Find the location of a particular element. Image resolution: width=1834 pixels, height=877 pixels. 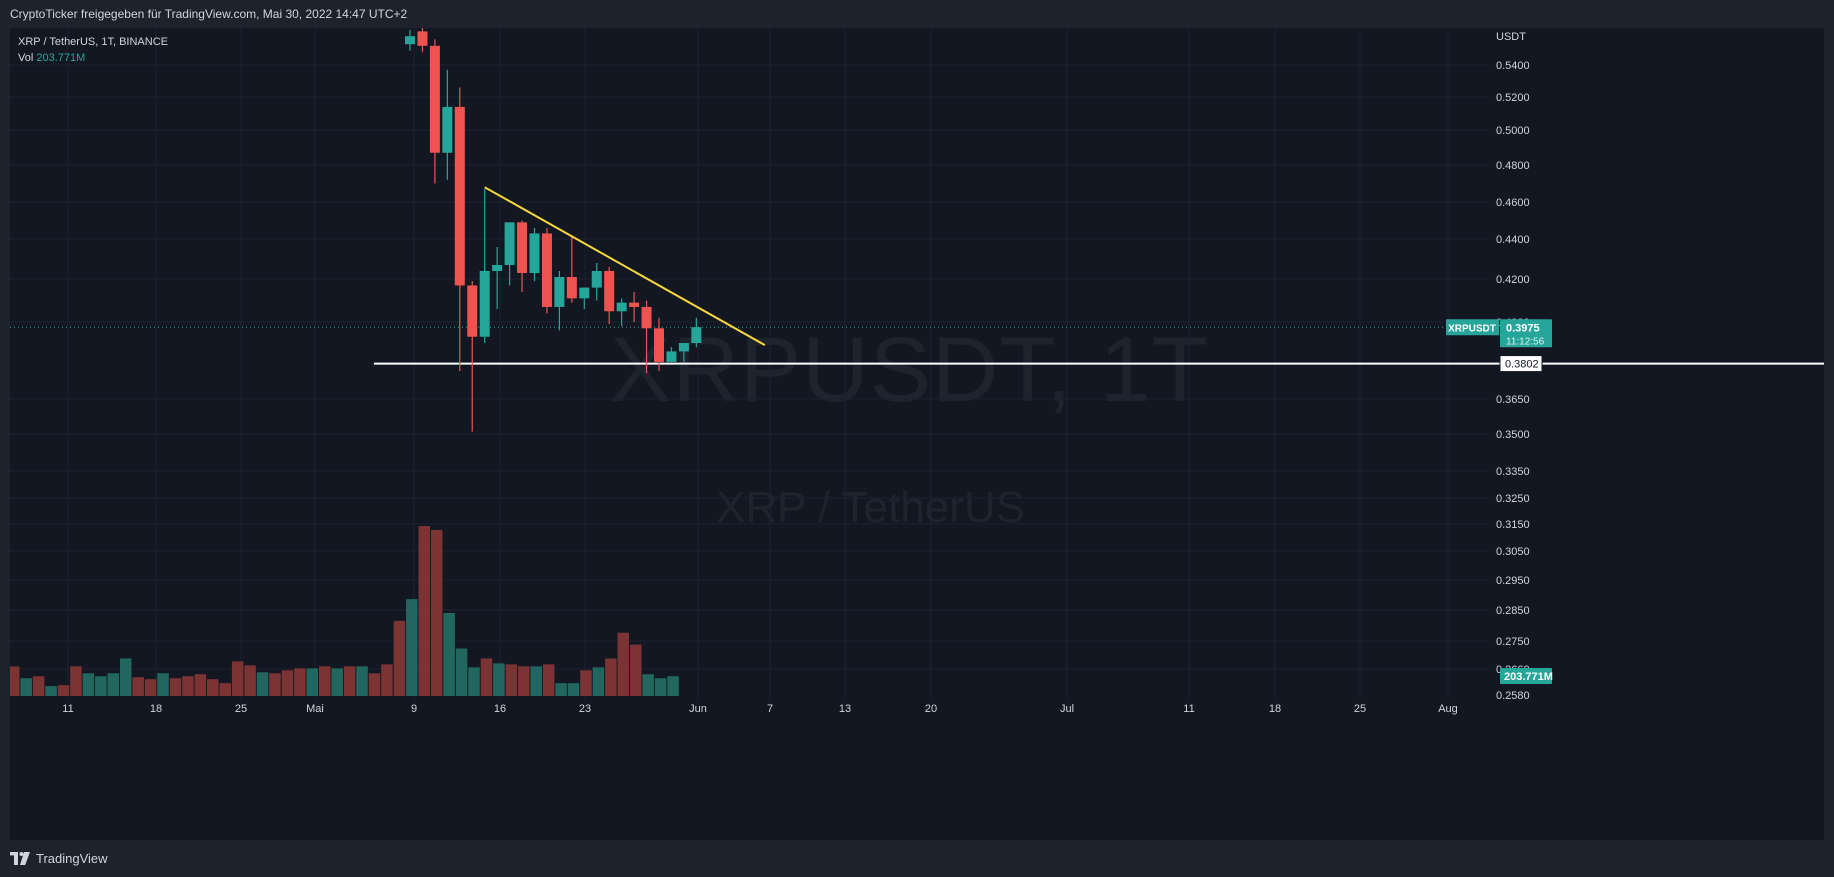

price-axis-label: 0.4600 is located at coordinates (1513, 203).